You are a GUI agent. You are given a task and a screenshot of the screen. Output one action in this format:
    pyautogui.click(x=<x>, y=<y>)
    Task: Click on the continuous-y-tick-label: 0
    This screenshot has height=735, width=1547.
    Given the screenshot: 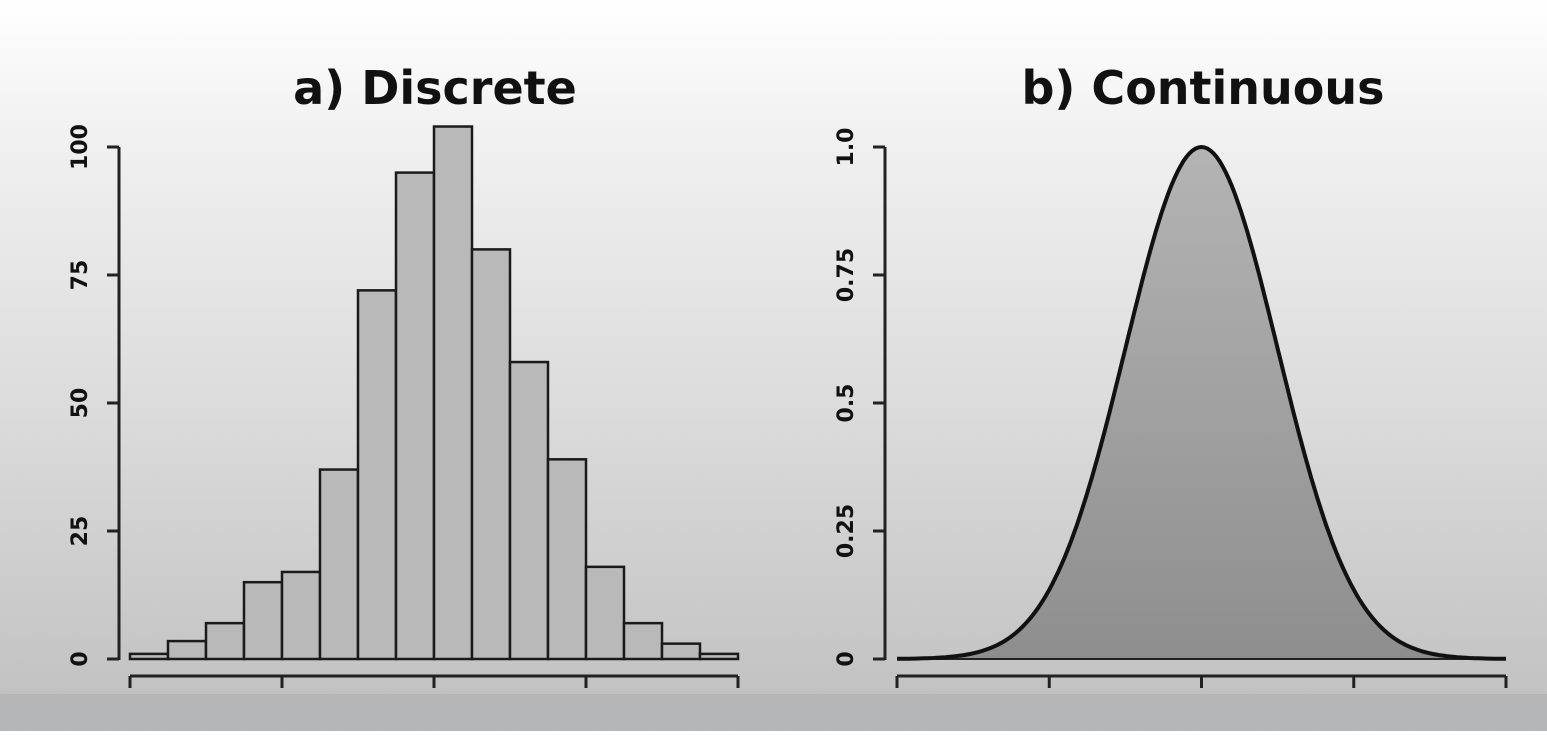 What is the action you would take?
    pyautogui.click(x=846, y=658)
    